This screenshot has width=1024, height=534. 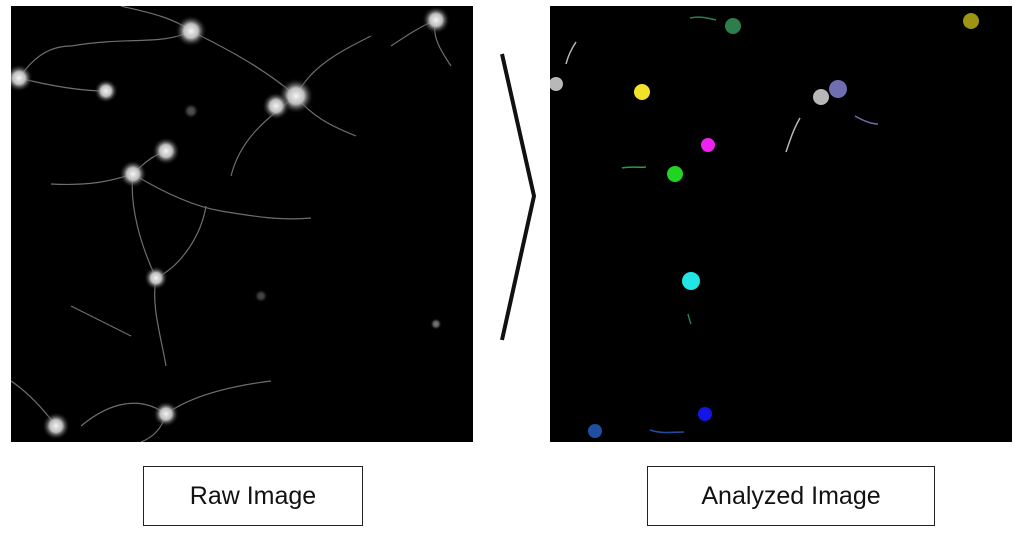 I want to click on raw-image-caption: Raw Image, so click(x=253, y=496).